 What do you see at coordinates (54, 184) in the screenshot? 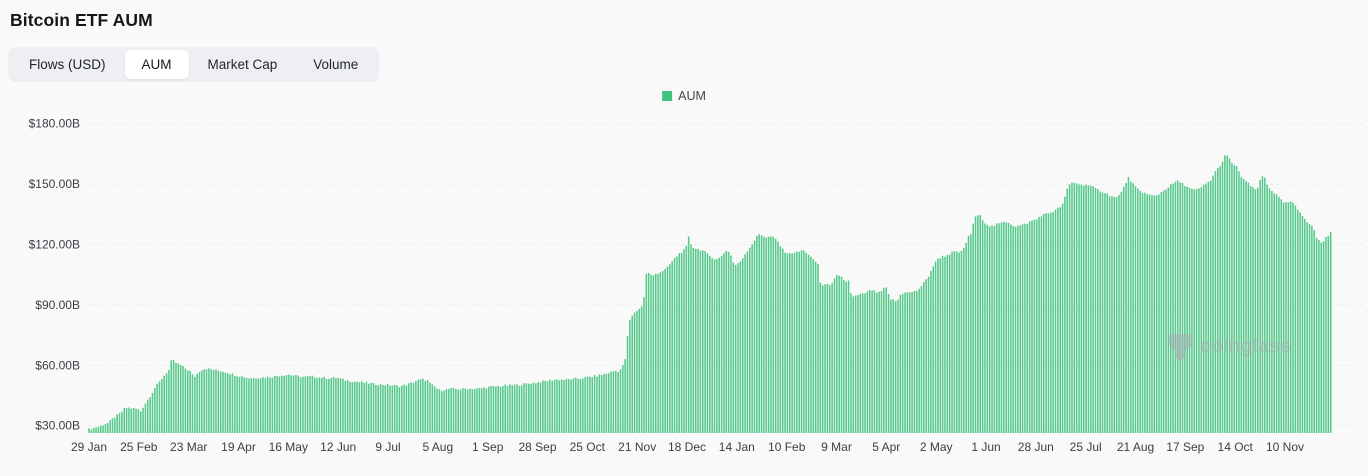
I see `svg-text: $150.00B` at bounding box center [54, 184].